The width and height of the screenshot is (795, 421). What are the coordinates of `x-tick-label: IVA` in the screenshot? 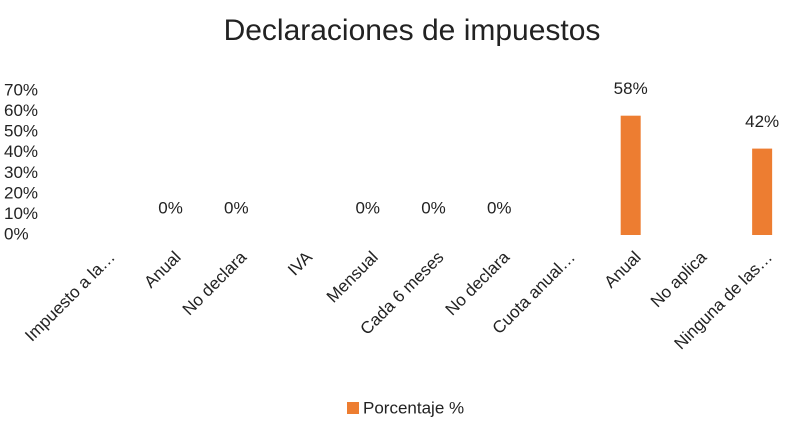 It's located at (300, 263).